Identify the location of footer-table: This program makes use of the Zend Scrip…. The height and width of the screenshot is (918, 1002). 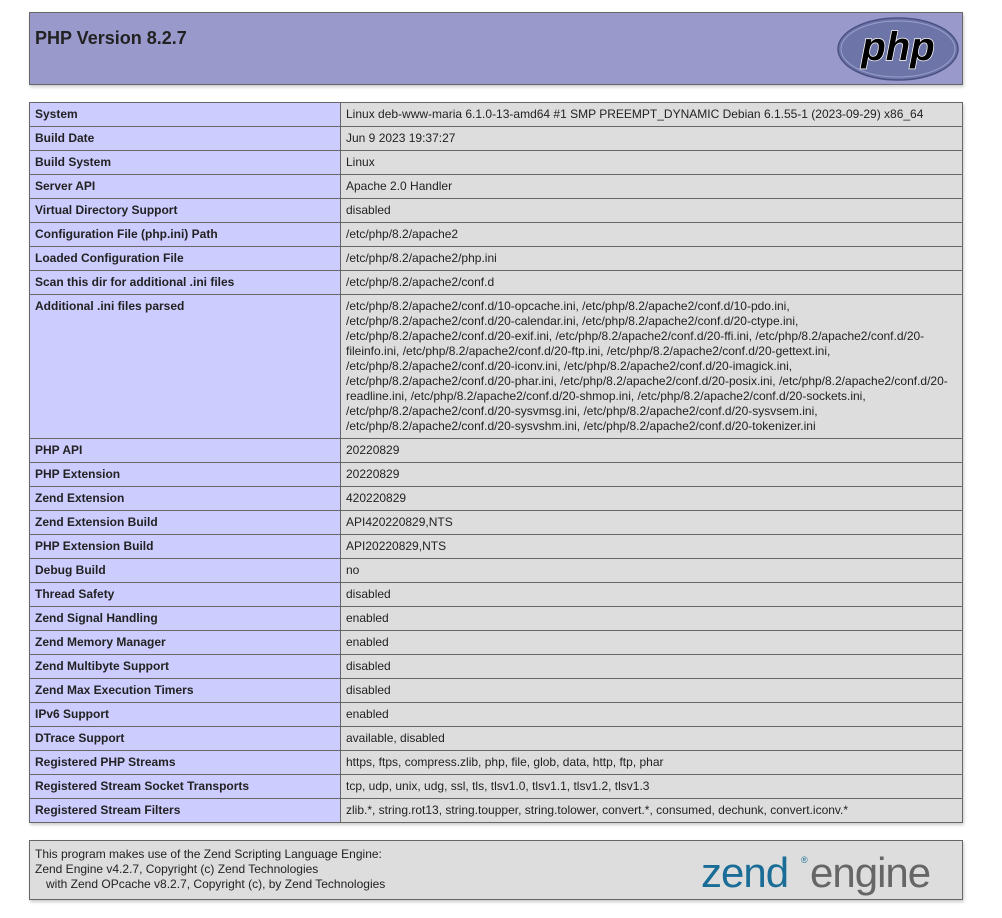
(496, 870).